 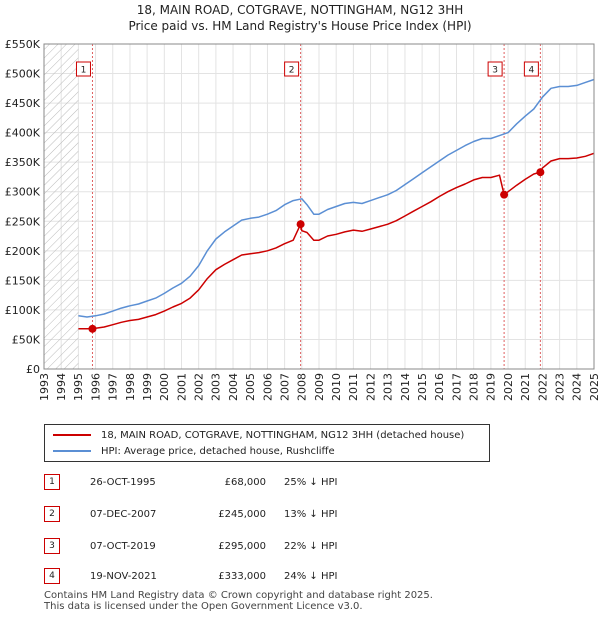 What do you see at coordinates (216, 387) in the screenshot?
I see `x-tick-label: 2003` at bounding box center [216, 387].